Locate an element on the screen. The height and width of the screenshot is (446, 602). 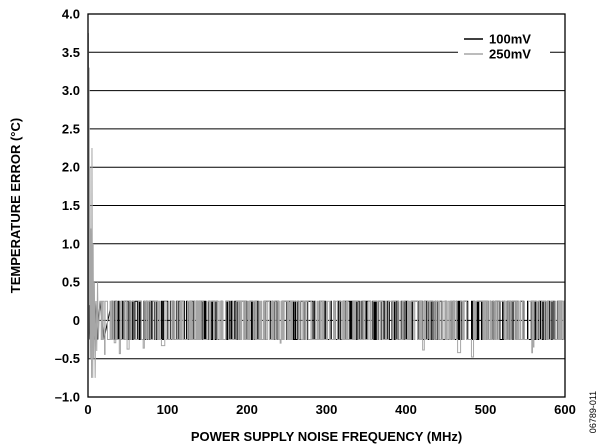
y-tick-label: 3.5 is located at coordinates (71, 52).